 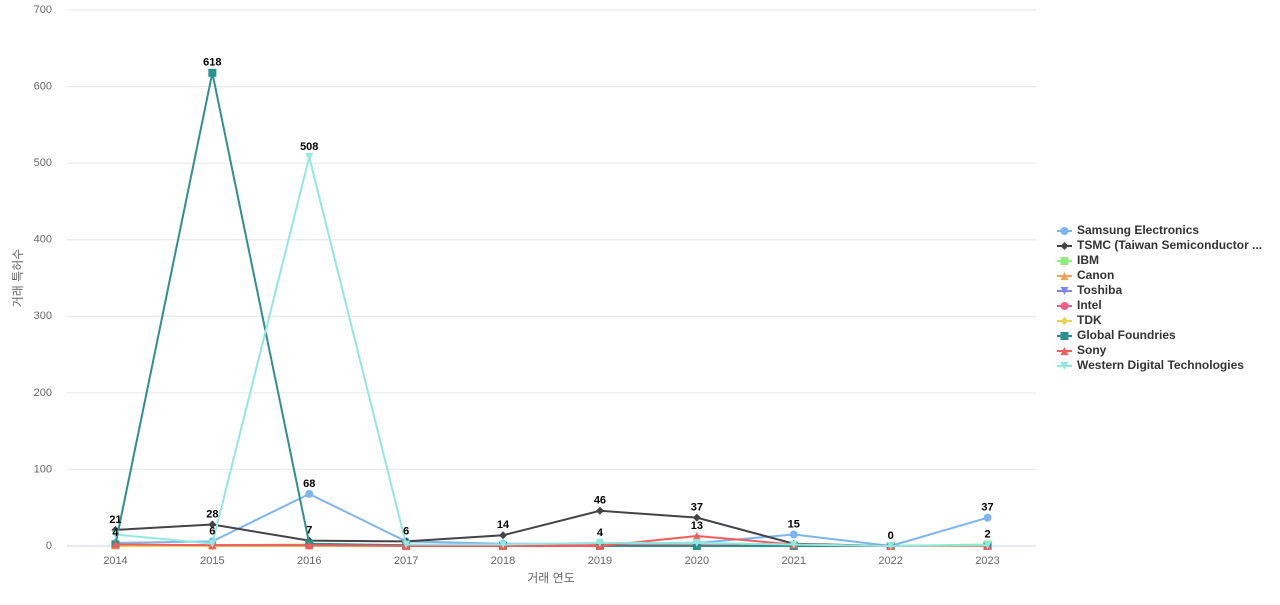 I want to click on y-tick-label: 300, so click(x=43, y=316).